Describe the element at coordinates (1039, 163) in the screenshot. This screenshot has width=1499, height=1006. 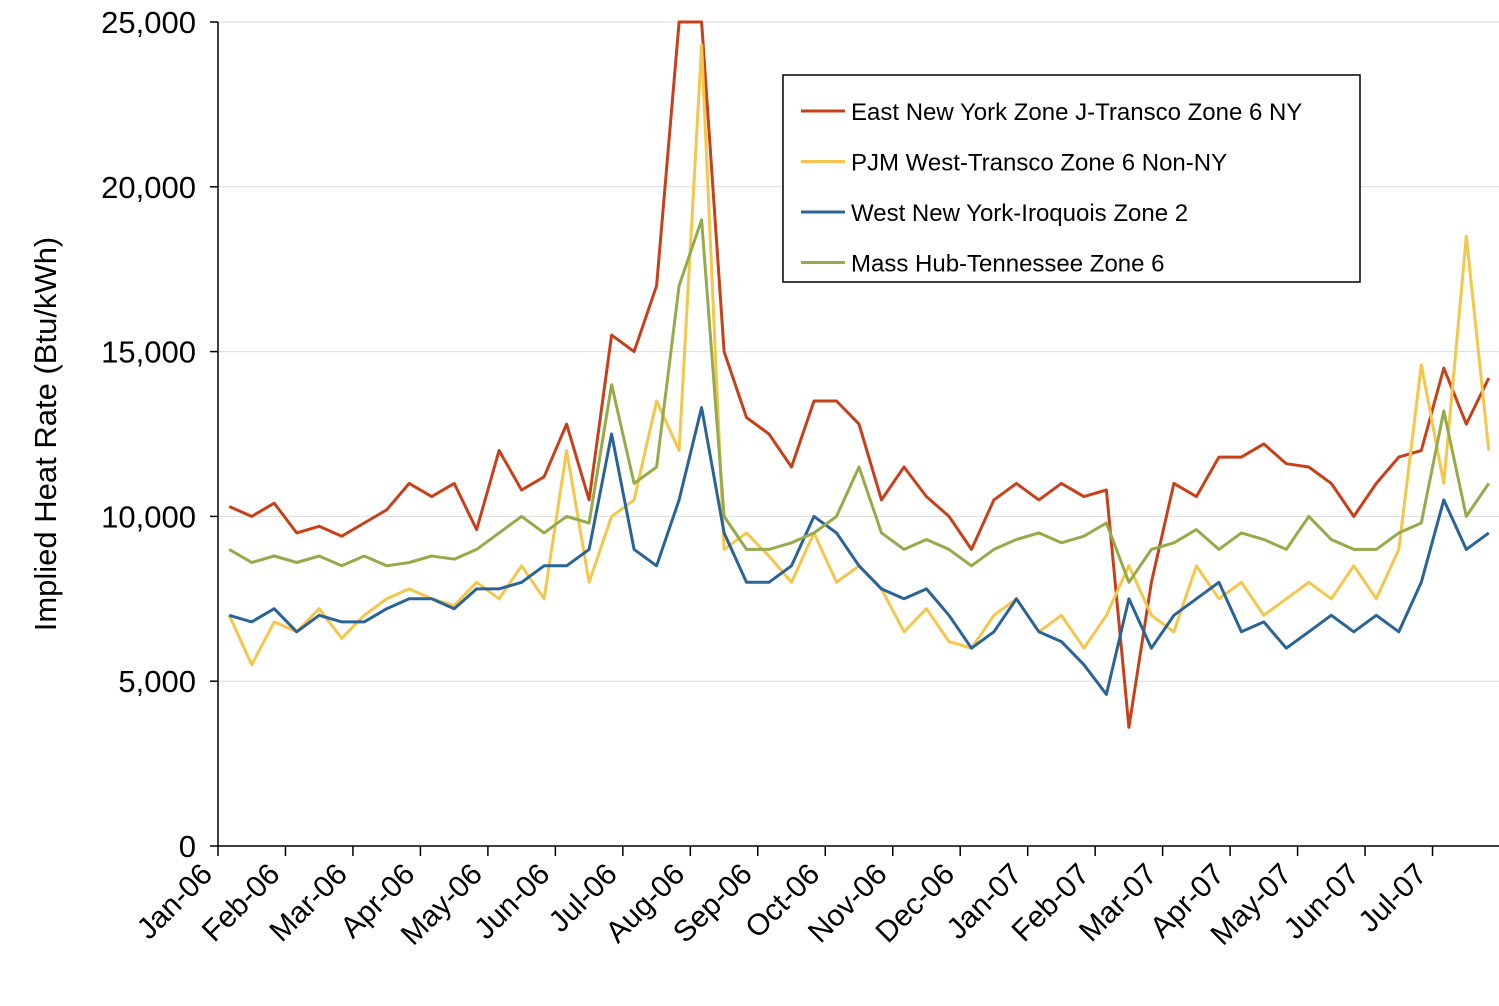
I see `legend-label: PJM West-Transco Zone 6 Non-NY` at that location.